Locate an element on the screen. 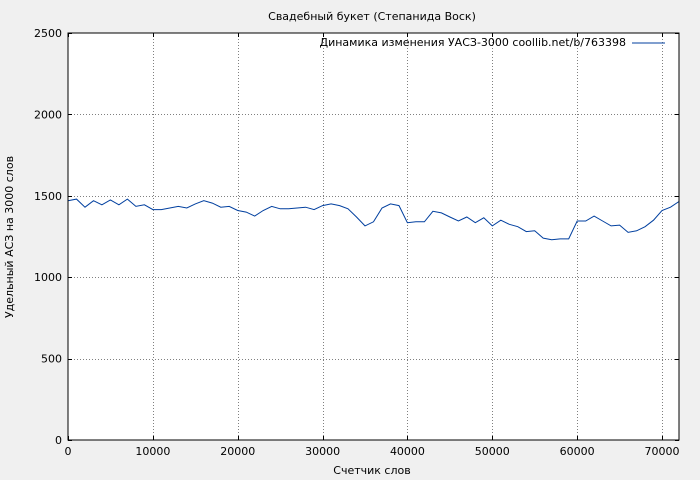 This screenshot has width=700, height=480. x-axis-label: Счетчик слов is located at coordinates (371, 470).